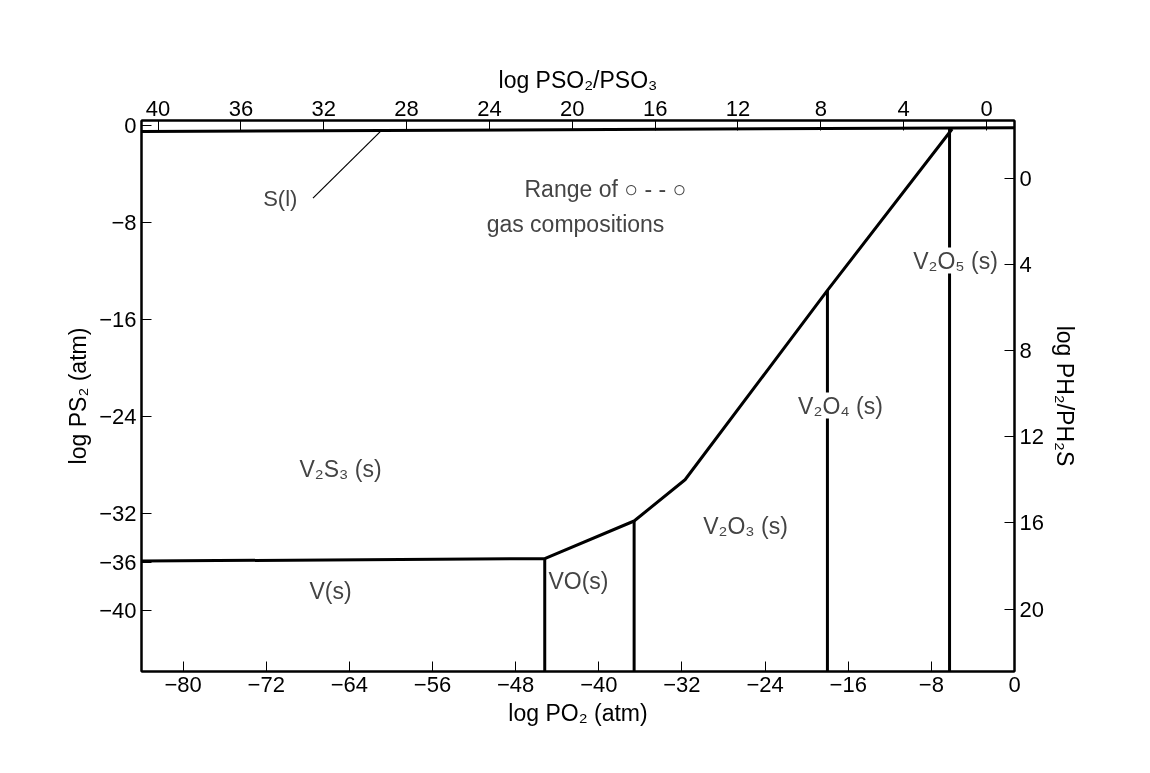 The width and height of the screenshot is (1150, 773). What do you see at coordinates (124, 222) in the screenshot?
I see `y-tick-label: −8` at bounding box center [124, 222].